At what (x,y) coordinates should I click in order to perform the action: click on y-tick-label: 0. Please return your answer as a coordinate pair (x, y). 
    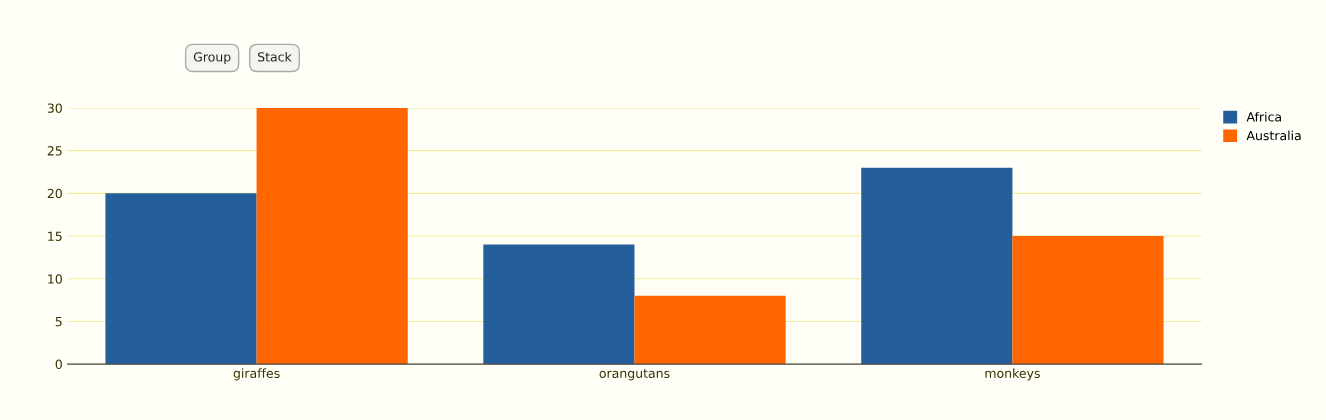
    Looking at the image, I should click on (58, 364).